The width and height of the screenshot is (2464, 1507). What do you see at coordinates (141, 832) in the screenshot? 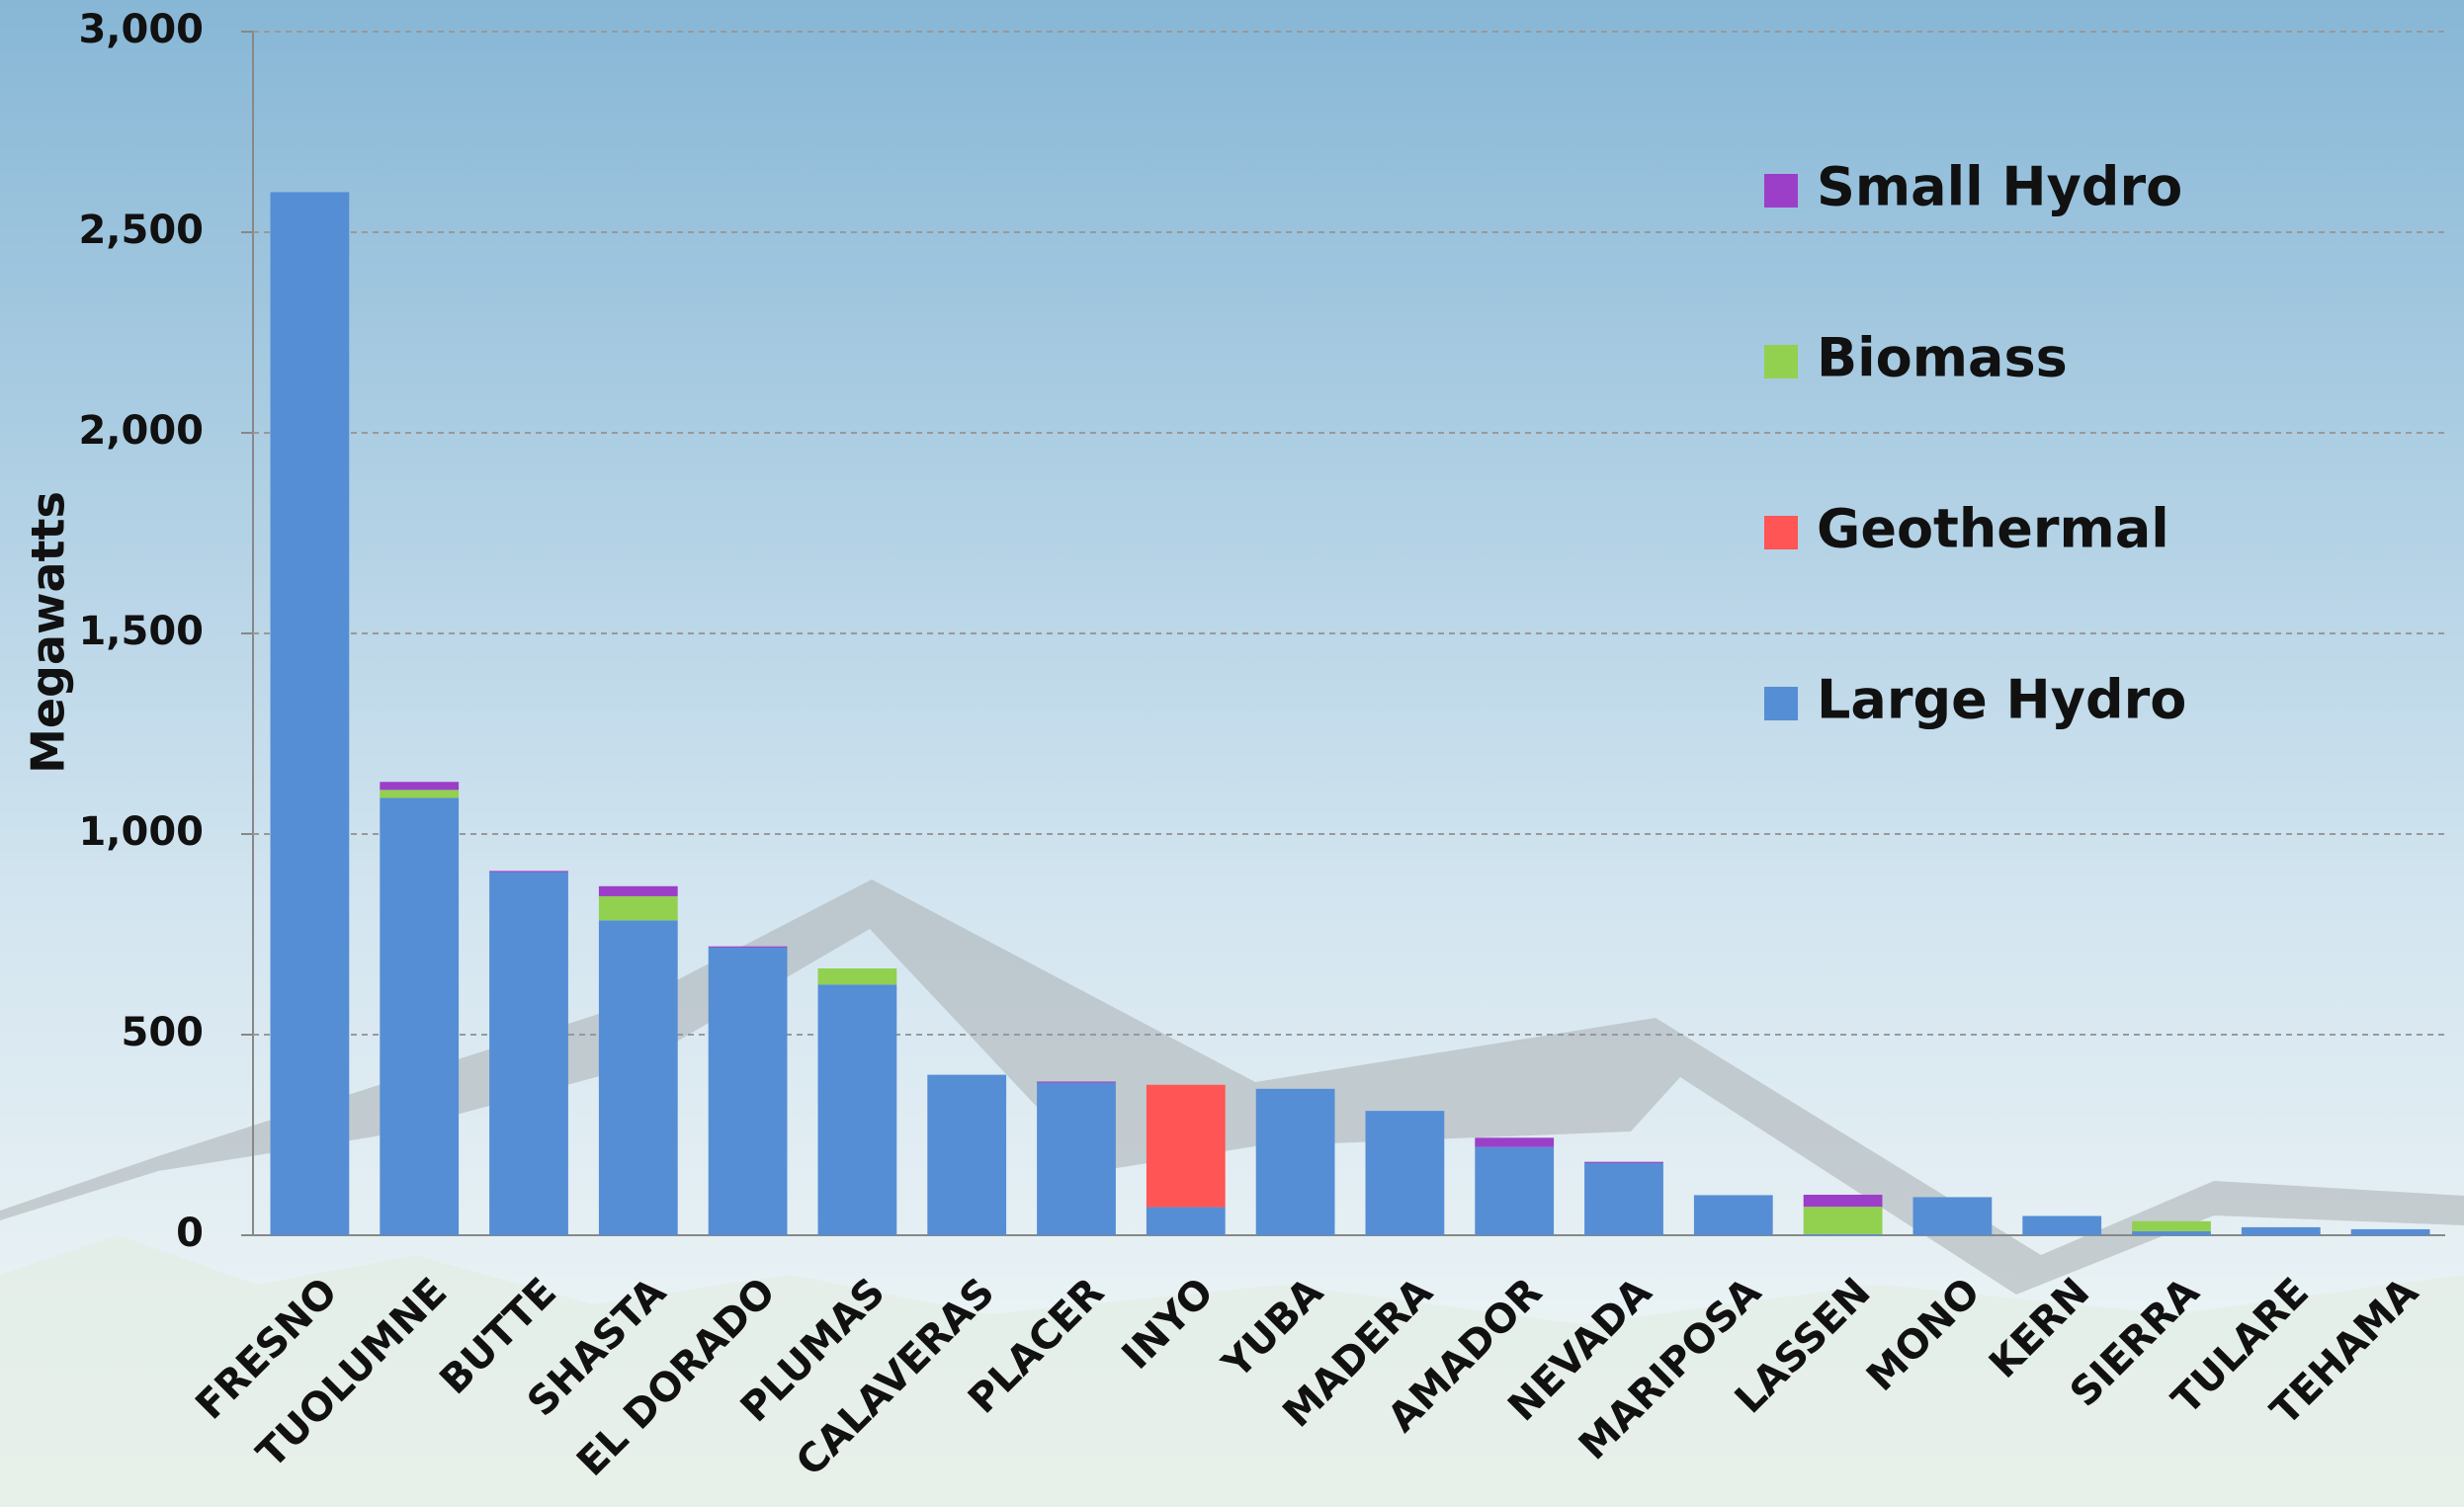
I see `y-tick-label: 1,000` at bounding box center [141, 832].